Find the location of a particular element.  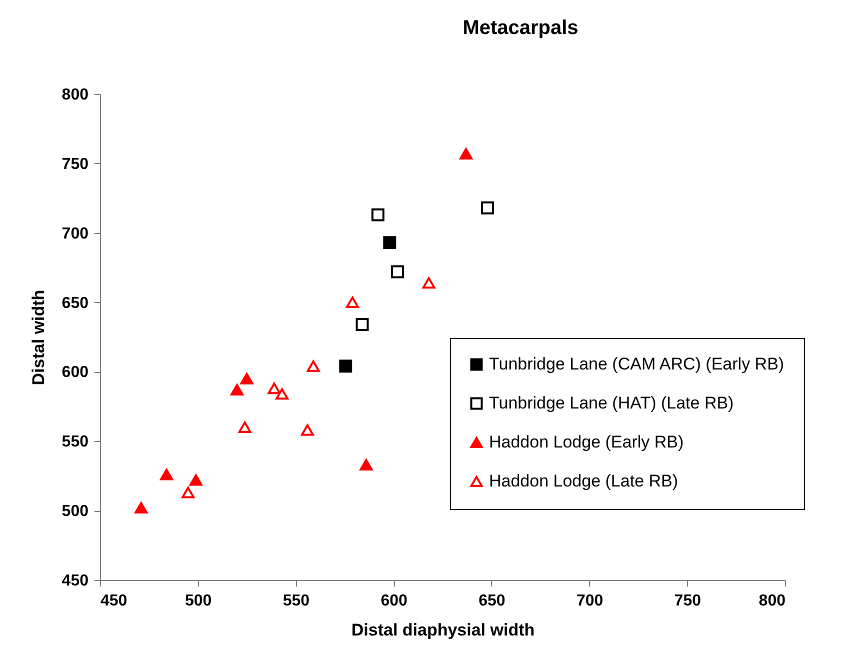

y-tick-label: 650 is located at coordinates (75, 303).